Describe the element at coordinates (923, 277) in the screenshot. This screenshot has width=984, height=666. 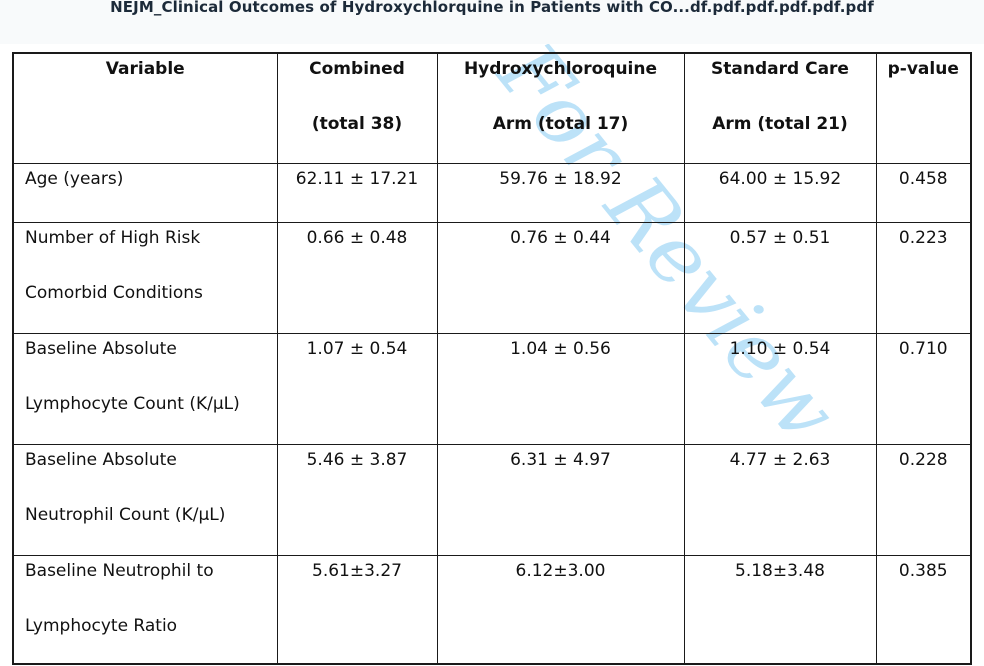
I see `value-cell: 0.223` at that location.